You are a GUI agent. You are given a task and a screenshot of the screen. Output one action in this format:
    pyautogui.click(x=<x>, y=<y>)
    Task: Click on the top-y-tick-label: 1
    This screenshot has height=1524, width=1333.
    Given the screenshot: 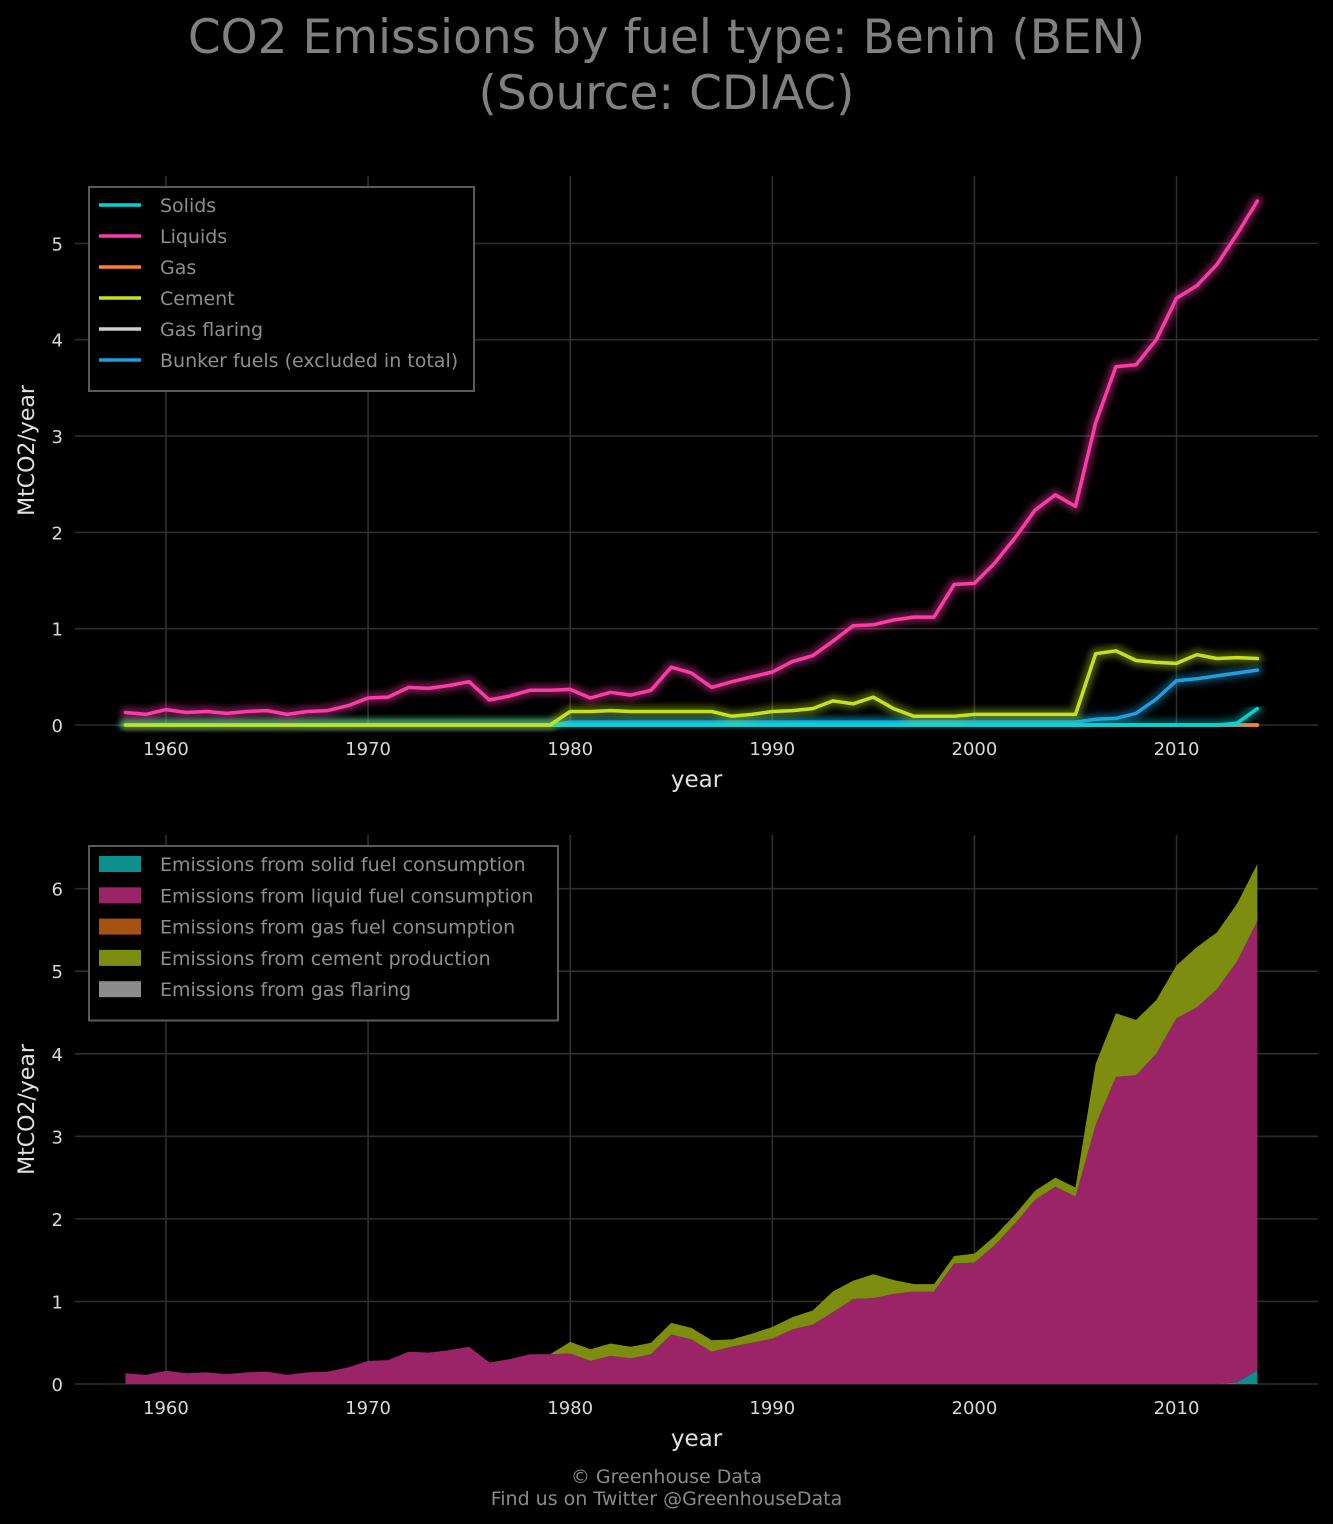 What is the action you would take?
    pyautogui.click(x=57, y=630)
    